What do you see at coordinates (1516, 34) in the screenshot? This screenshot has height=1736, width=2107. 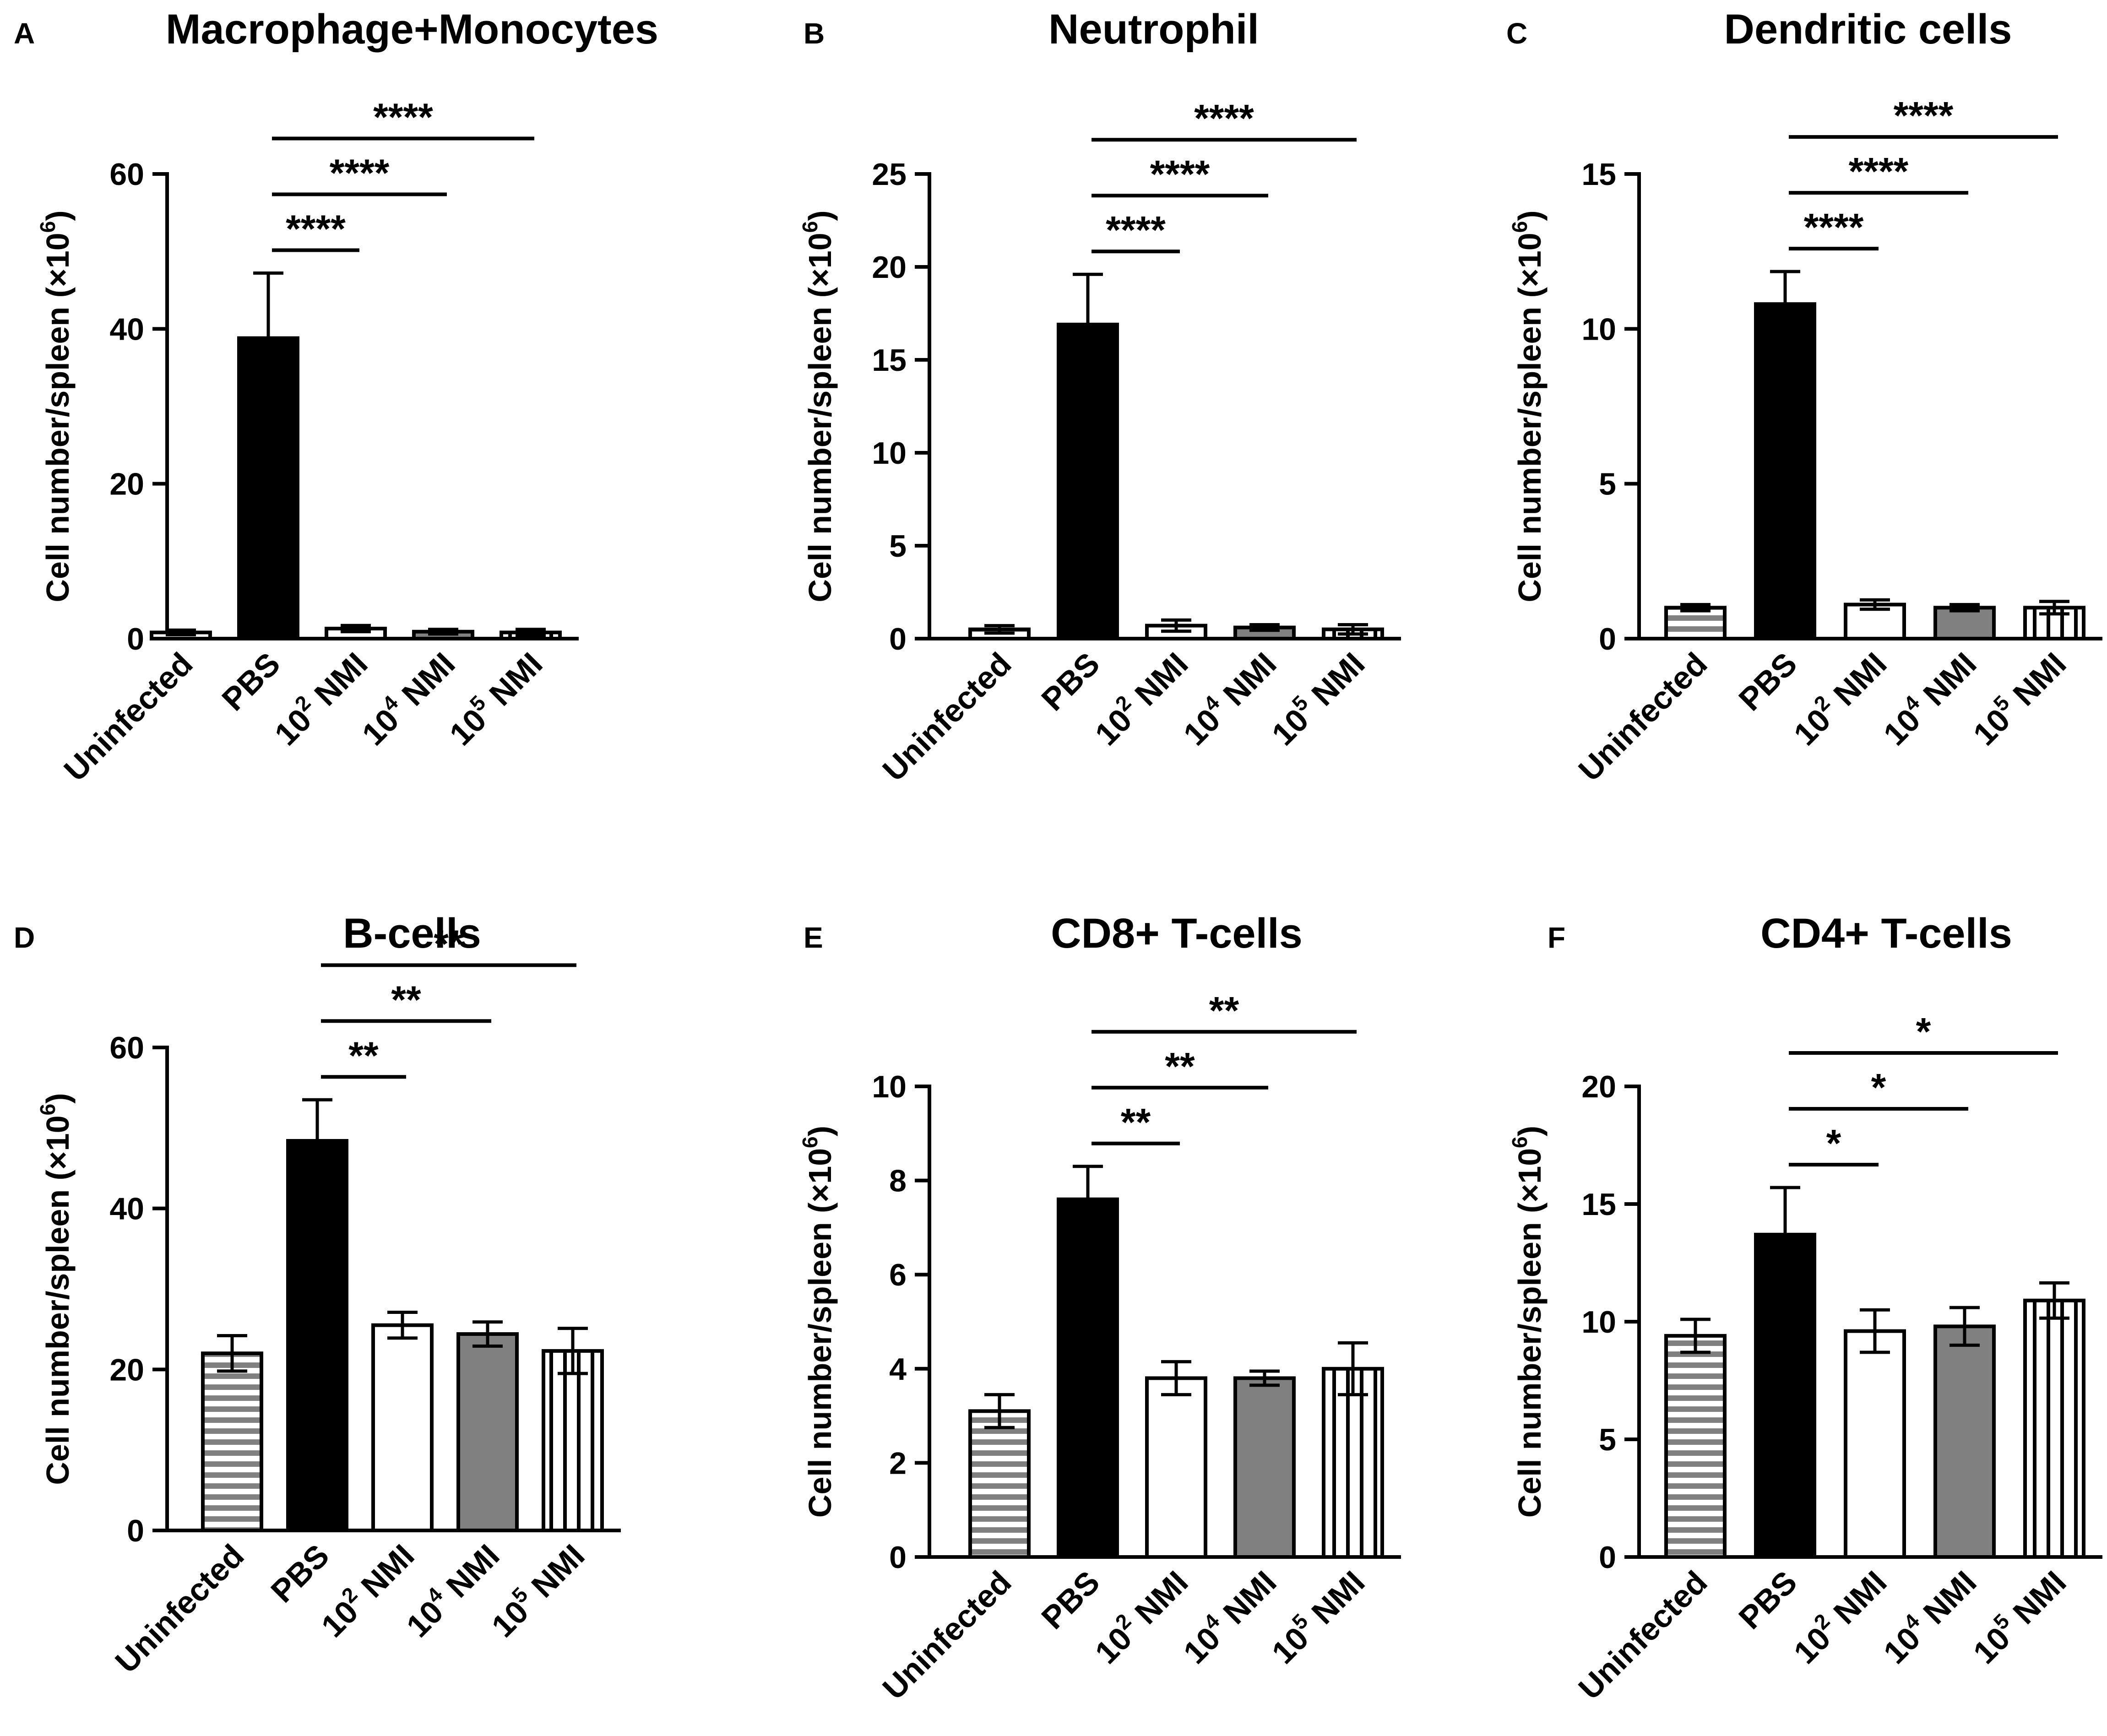 I see `panel-letter: C` at bounding box center [1516, 34].